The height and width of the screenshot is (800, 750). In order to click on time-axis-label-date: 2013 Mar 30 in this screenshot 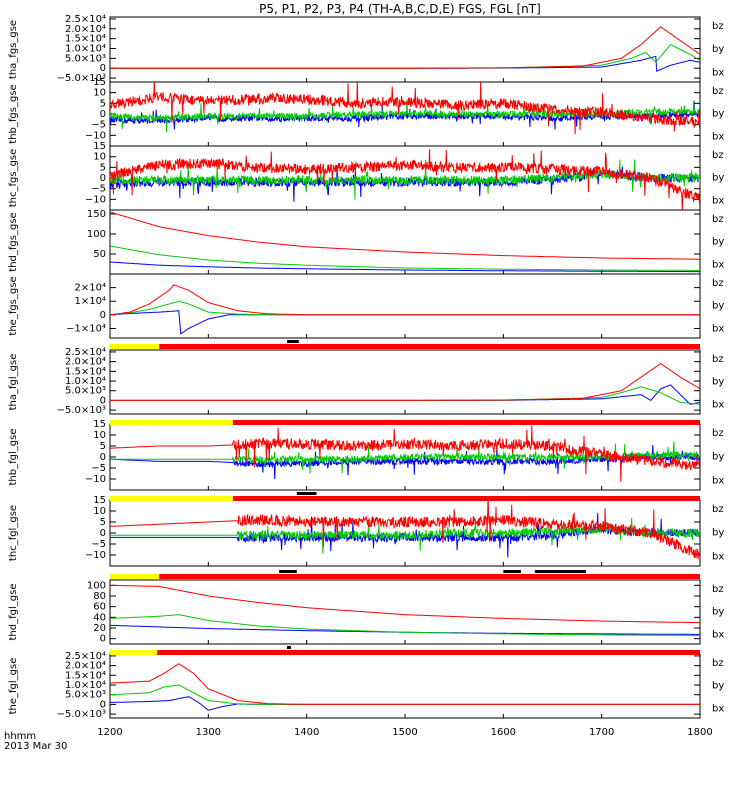, I will do `click(35, 746)`.